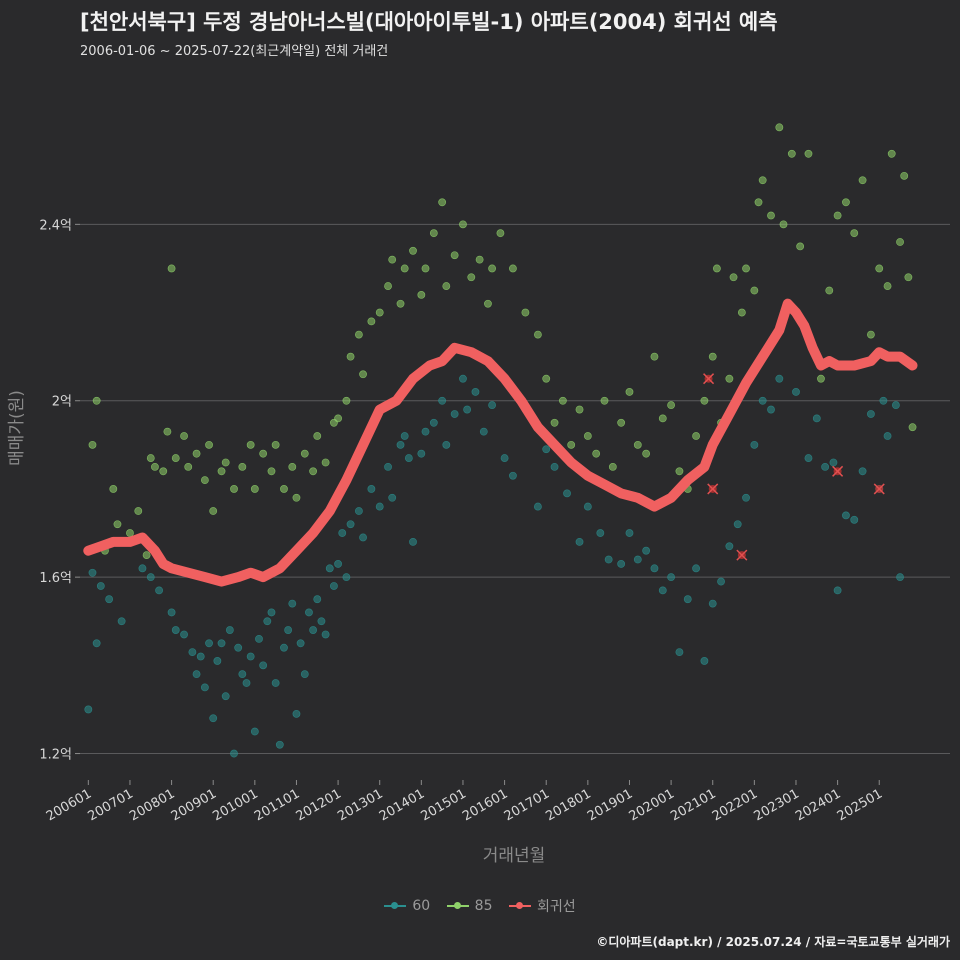 This screenshot has width=960, height=960. What do you see at coordinates (860, 805) in the screenshot?
I see `x-tick-label: 202501` at bounding box center [860, 805].